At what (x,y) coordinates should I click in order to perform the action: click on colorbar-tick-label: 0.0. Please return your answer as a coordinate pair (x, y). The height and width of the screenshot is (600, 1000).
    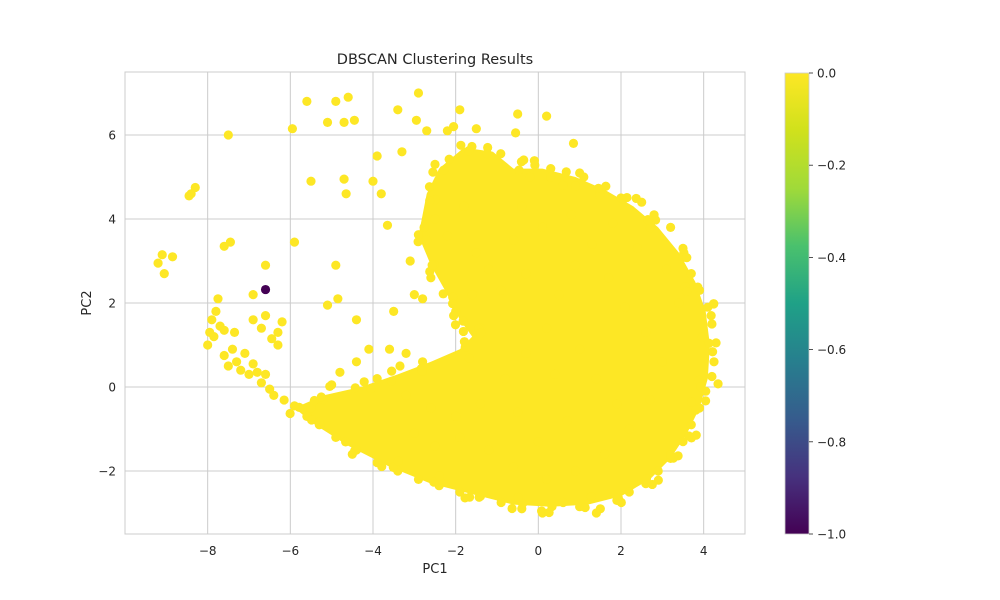
    Looking at the image, I should click on (826, 74).